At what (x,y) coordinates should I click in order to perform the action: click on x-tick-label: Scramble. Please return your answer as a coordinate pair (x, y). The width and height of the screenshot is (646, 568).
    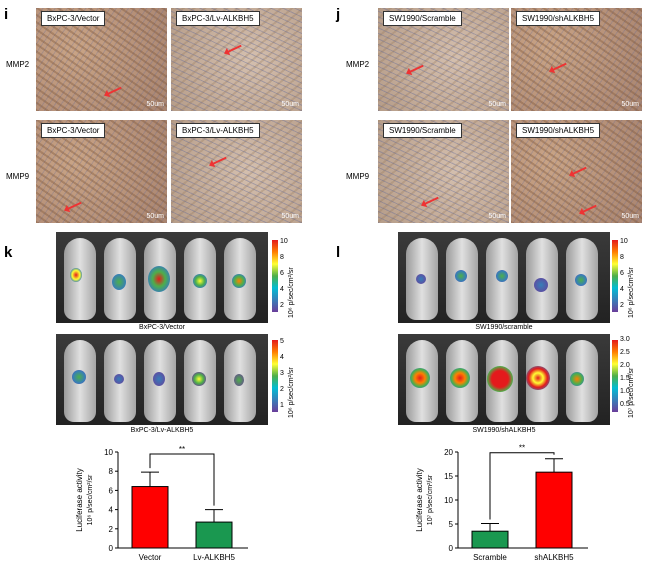
    Looking at the image, I should click on (490, 557).